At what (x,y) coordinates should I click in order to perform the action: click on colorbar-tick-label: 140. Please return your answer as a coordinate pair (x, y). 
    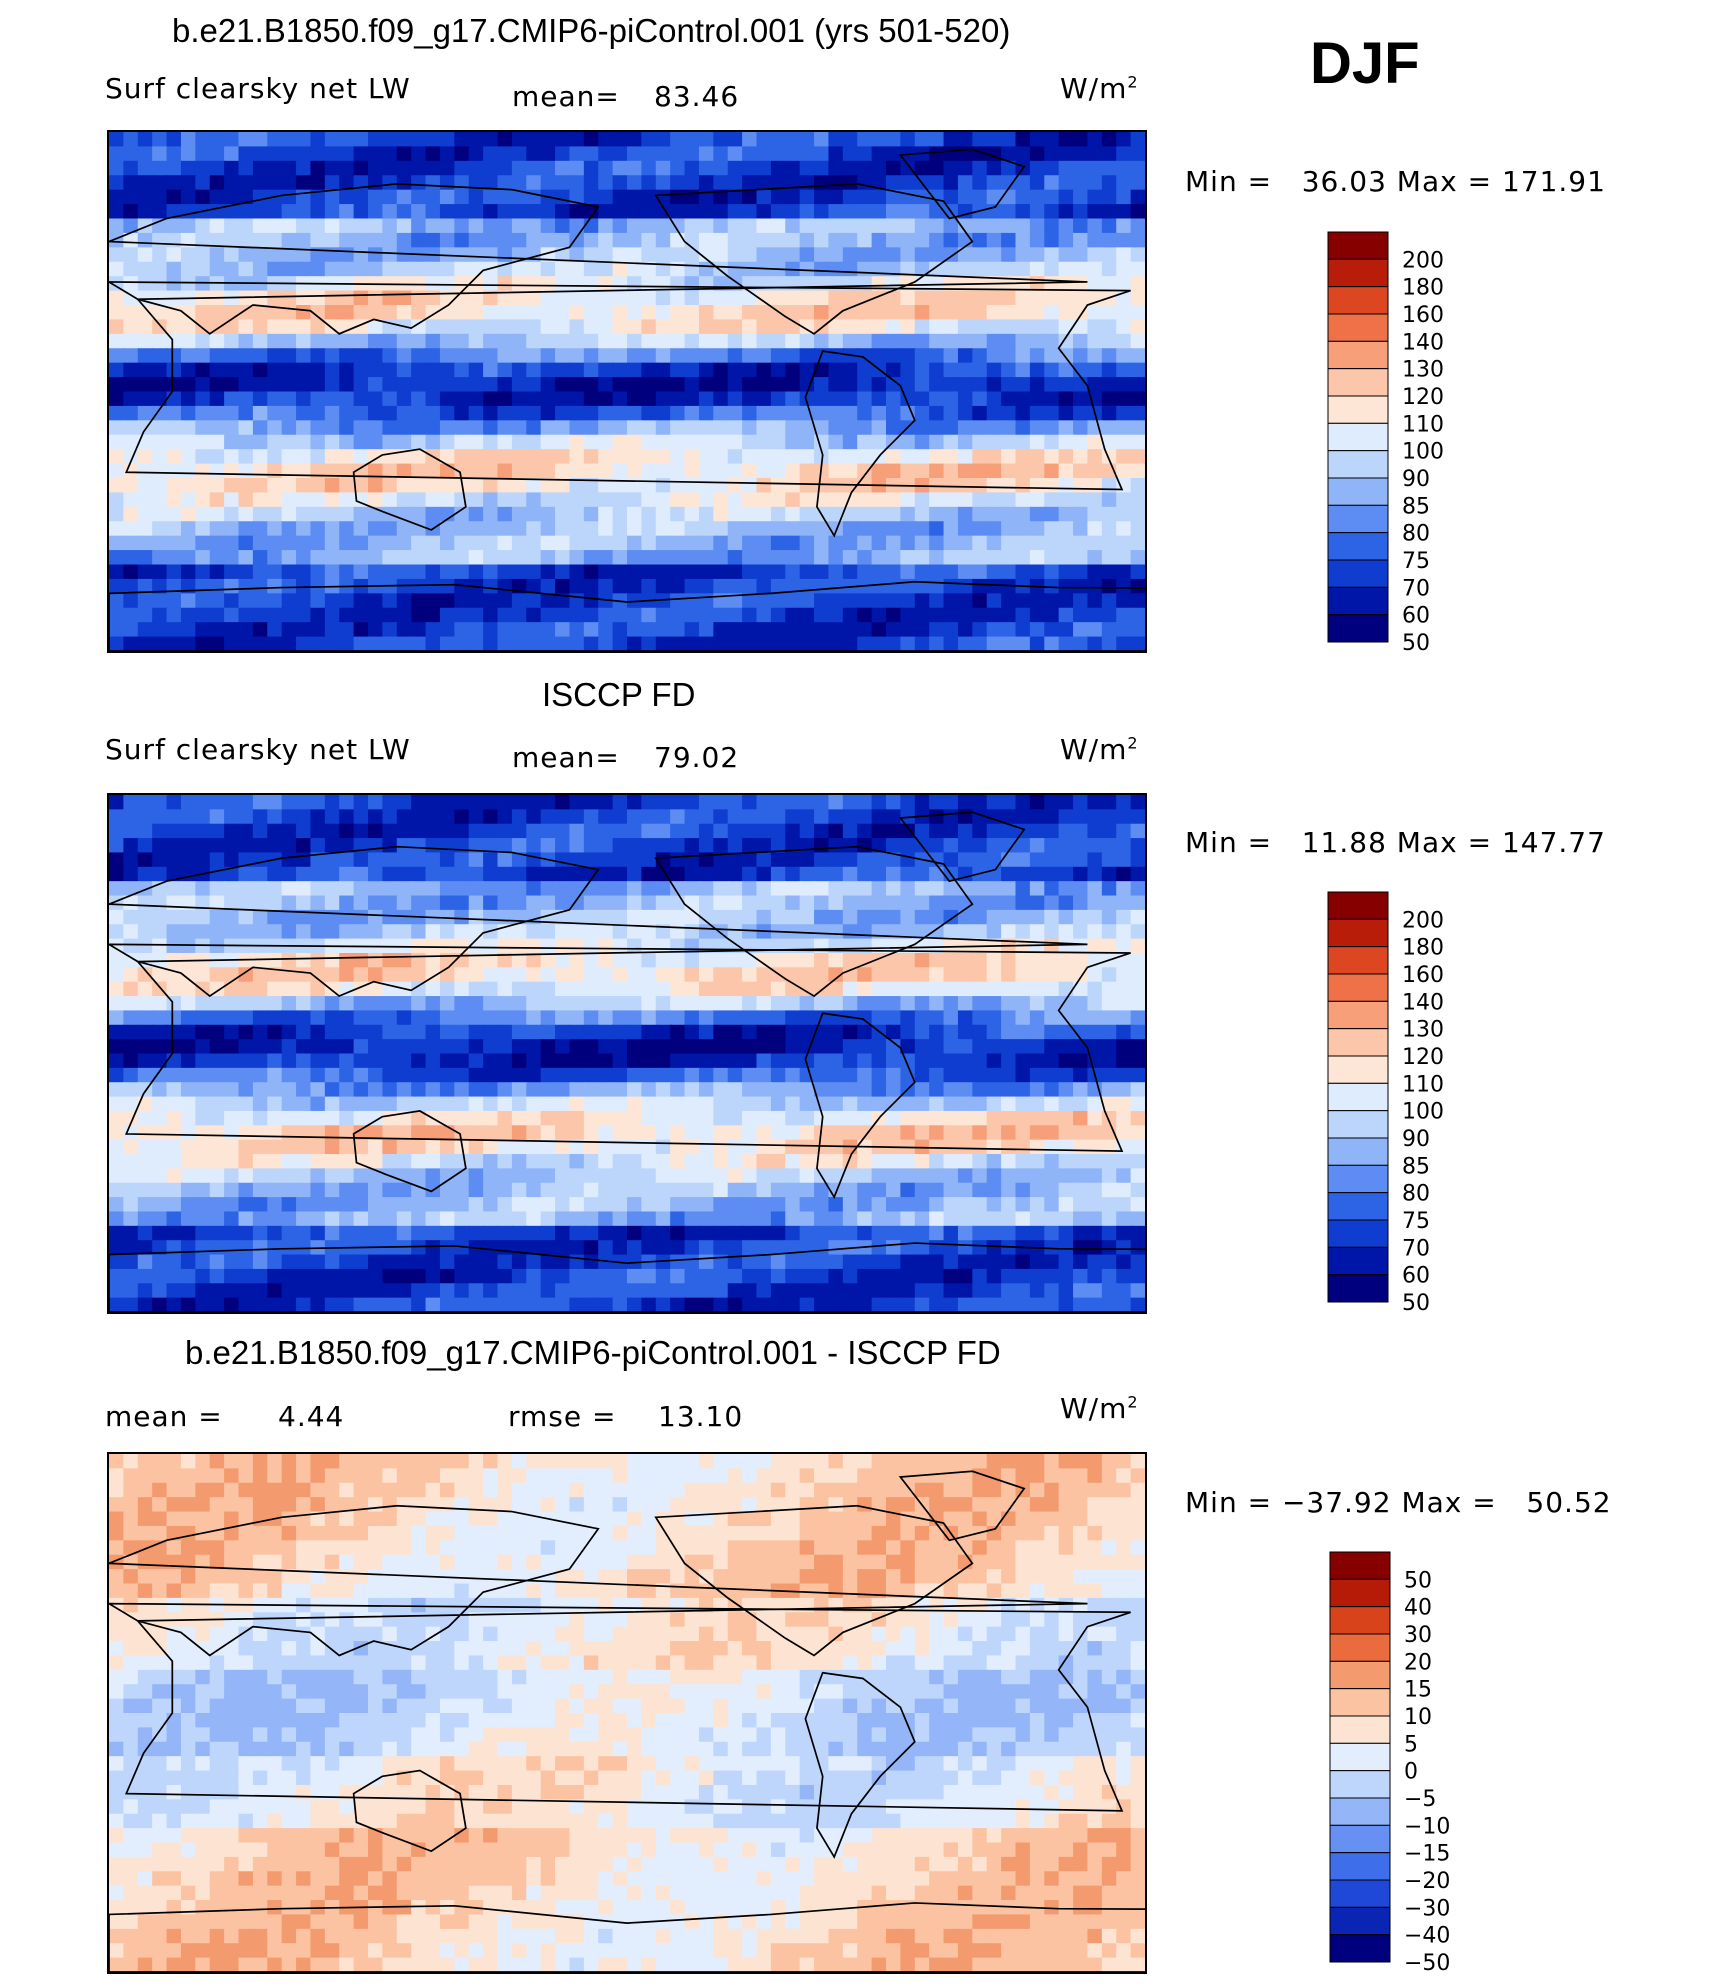
    Looking at the image, I should click on (1423, 1002).